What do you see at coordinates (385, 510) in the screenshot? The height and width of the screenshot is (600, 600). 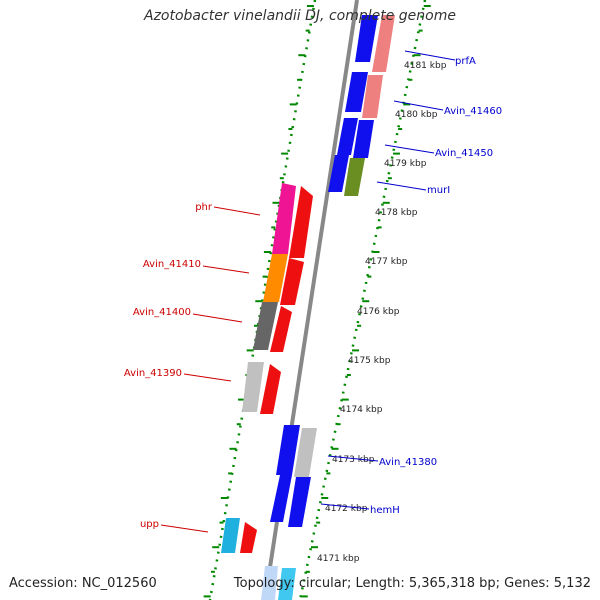 I see `gene-label-hemH: hemH` at bounding box center [385, 510].